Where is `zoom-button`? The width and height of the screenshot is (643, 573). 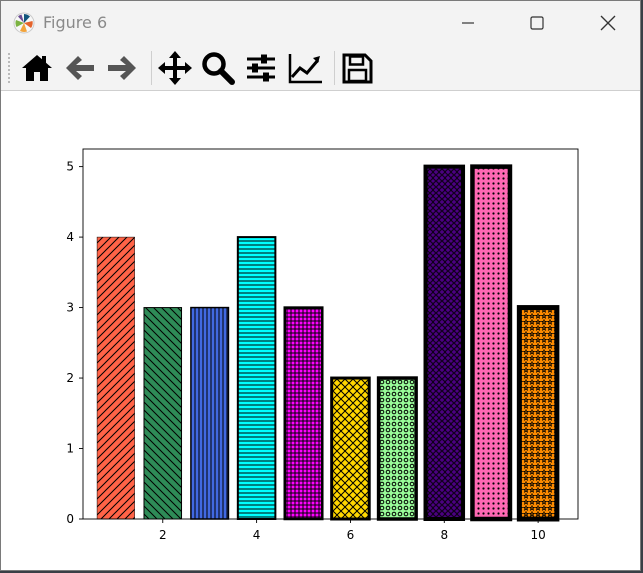
zoom-button is located at coordinates (218, 68).